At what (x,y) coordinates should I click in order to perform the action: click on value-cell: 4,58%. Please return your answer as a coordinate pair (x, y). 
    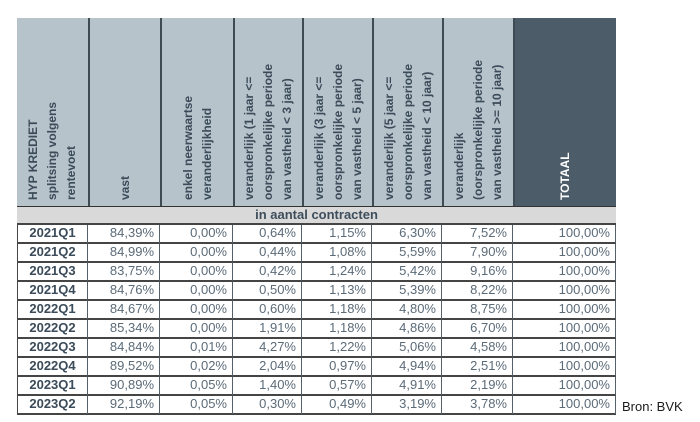
    Looking at the image, I should click on (477, 348).